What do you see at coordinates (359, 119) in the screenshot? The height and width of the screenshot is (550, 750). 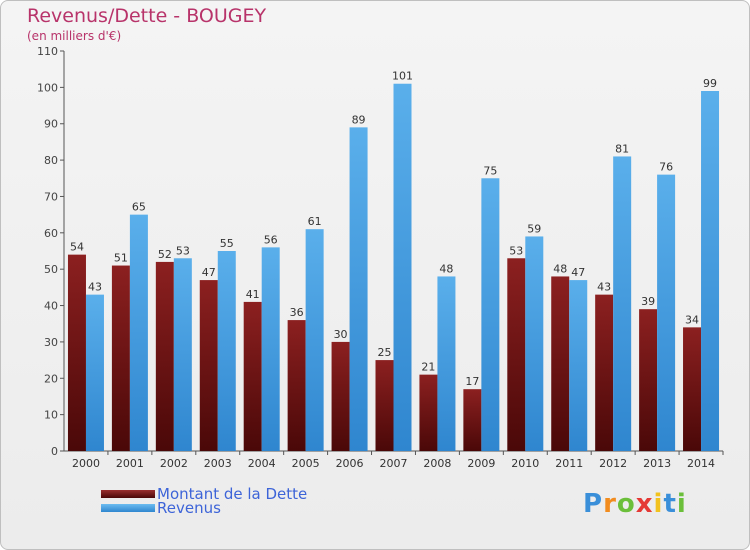 I see `data-label-revenue: 89` at bounding box center [359, 119].